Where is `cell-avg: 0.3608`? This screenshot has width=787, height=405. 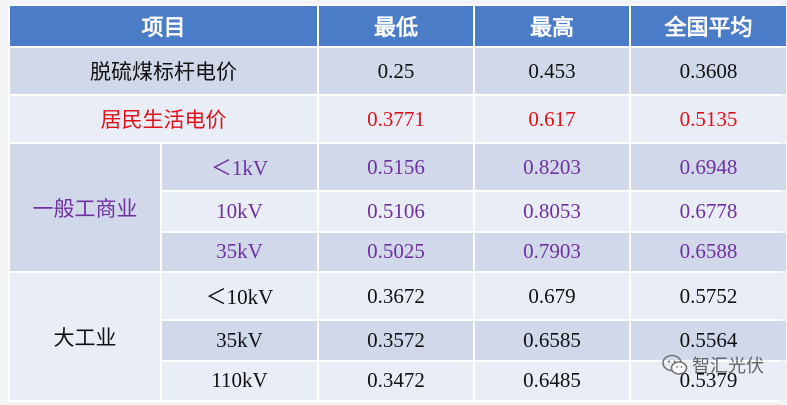
cell-avg: 0.3608 is located at coordinates (709, 71).